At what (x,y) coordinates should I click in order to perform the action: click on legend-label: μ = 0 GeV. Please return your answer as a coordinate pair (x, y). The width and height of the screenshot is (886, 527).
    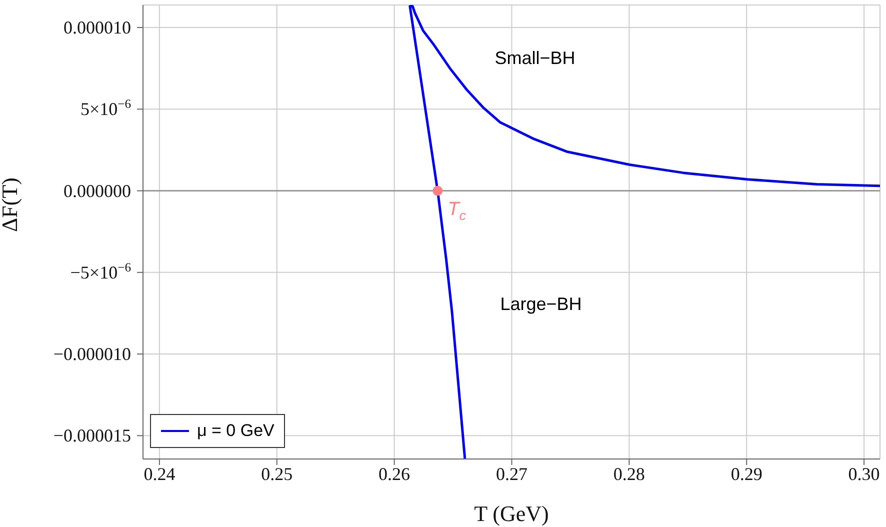
    Looking at the image, I should click on (235, 431).